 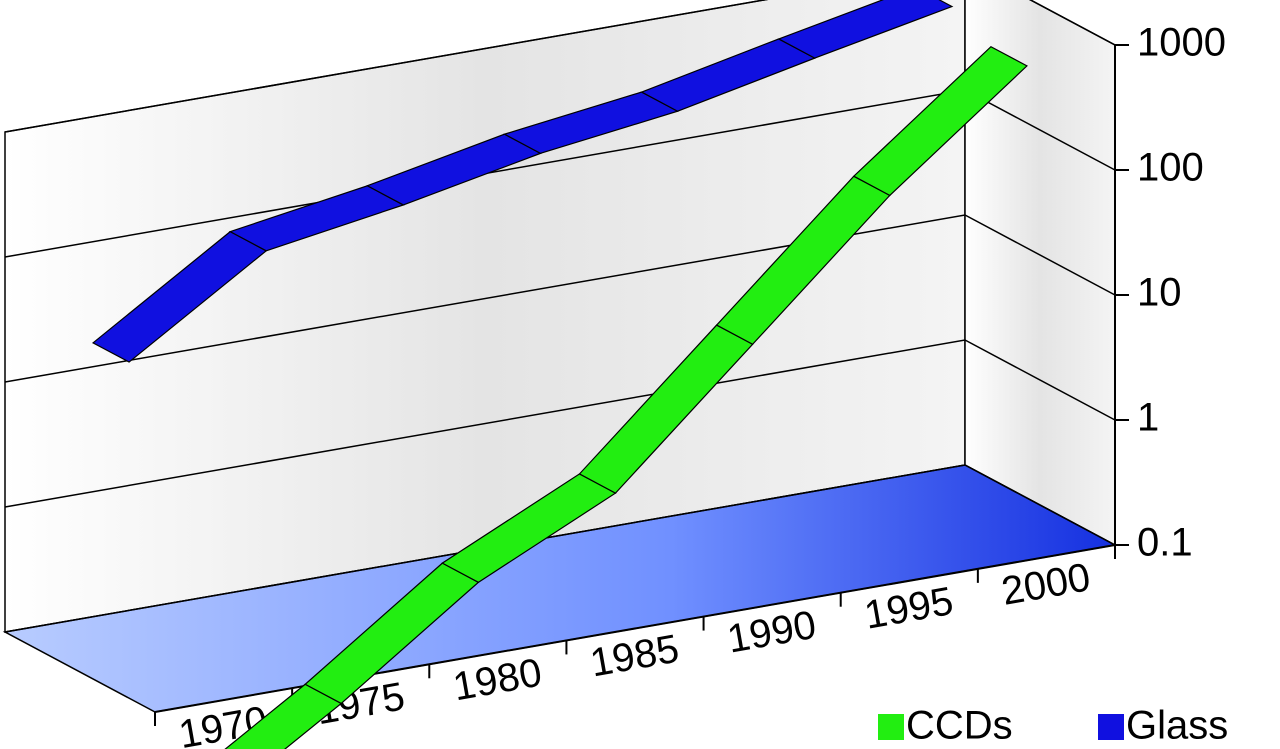 I want to click on x-tick-label: 2000, so click(x=1045, y=584).